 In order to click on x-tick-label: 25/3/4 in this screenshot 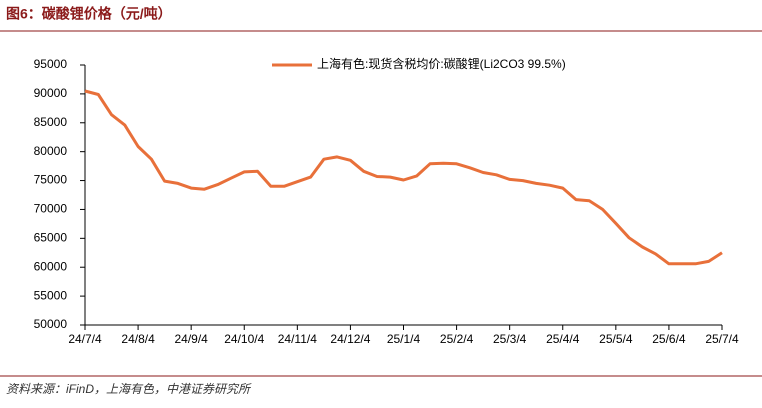, I will do `click(510, 339)`.